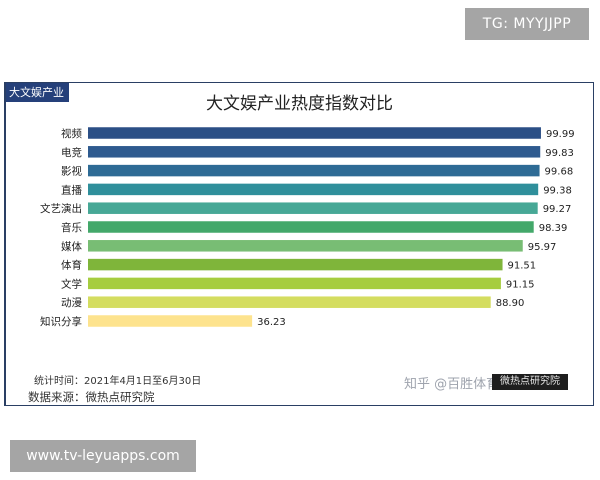  What do you see at coordinates (559, 172) in the screenshot?
I see `value-label: 99.68` at bounding box center [559, 172].